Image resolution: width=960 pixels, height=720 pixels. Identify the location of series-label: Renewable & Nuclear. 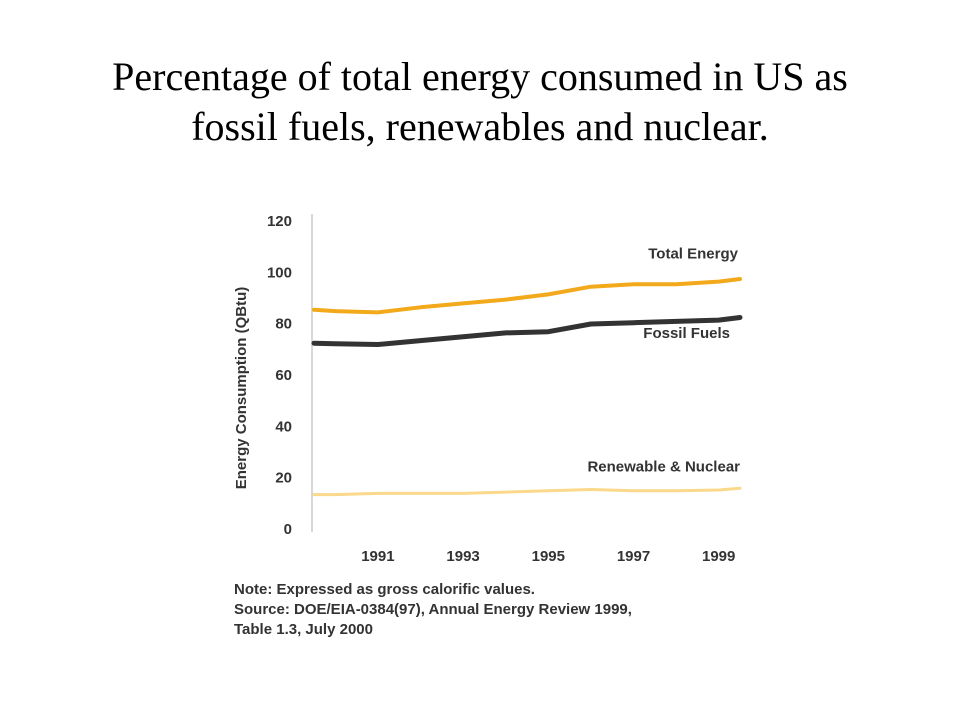
(663, 467).